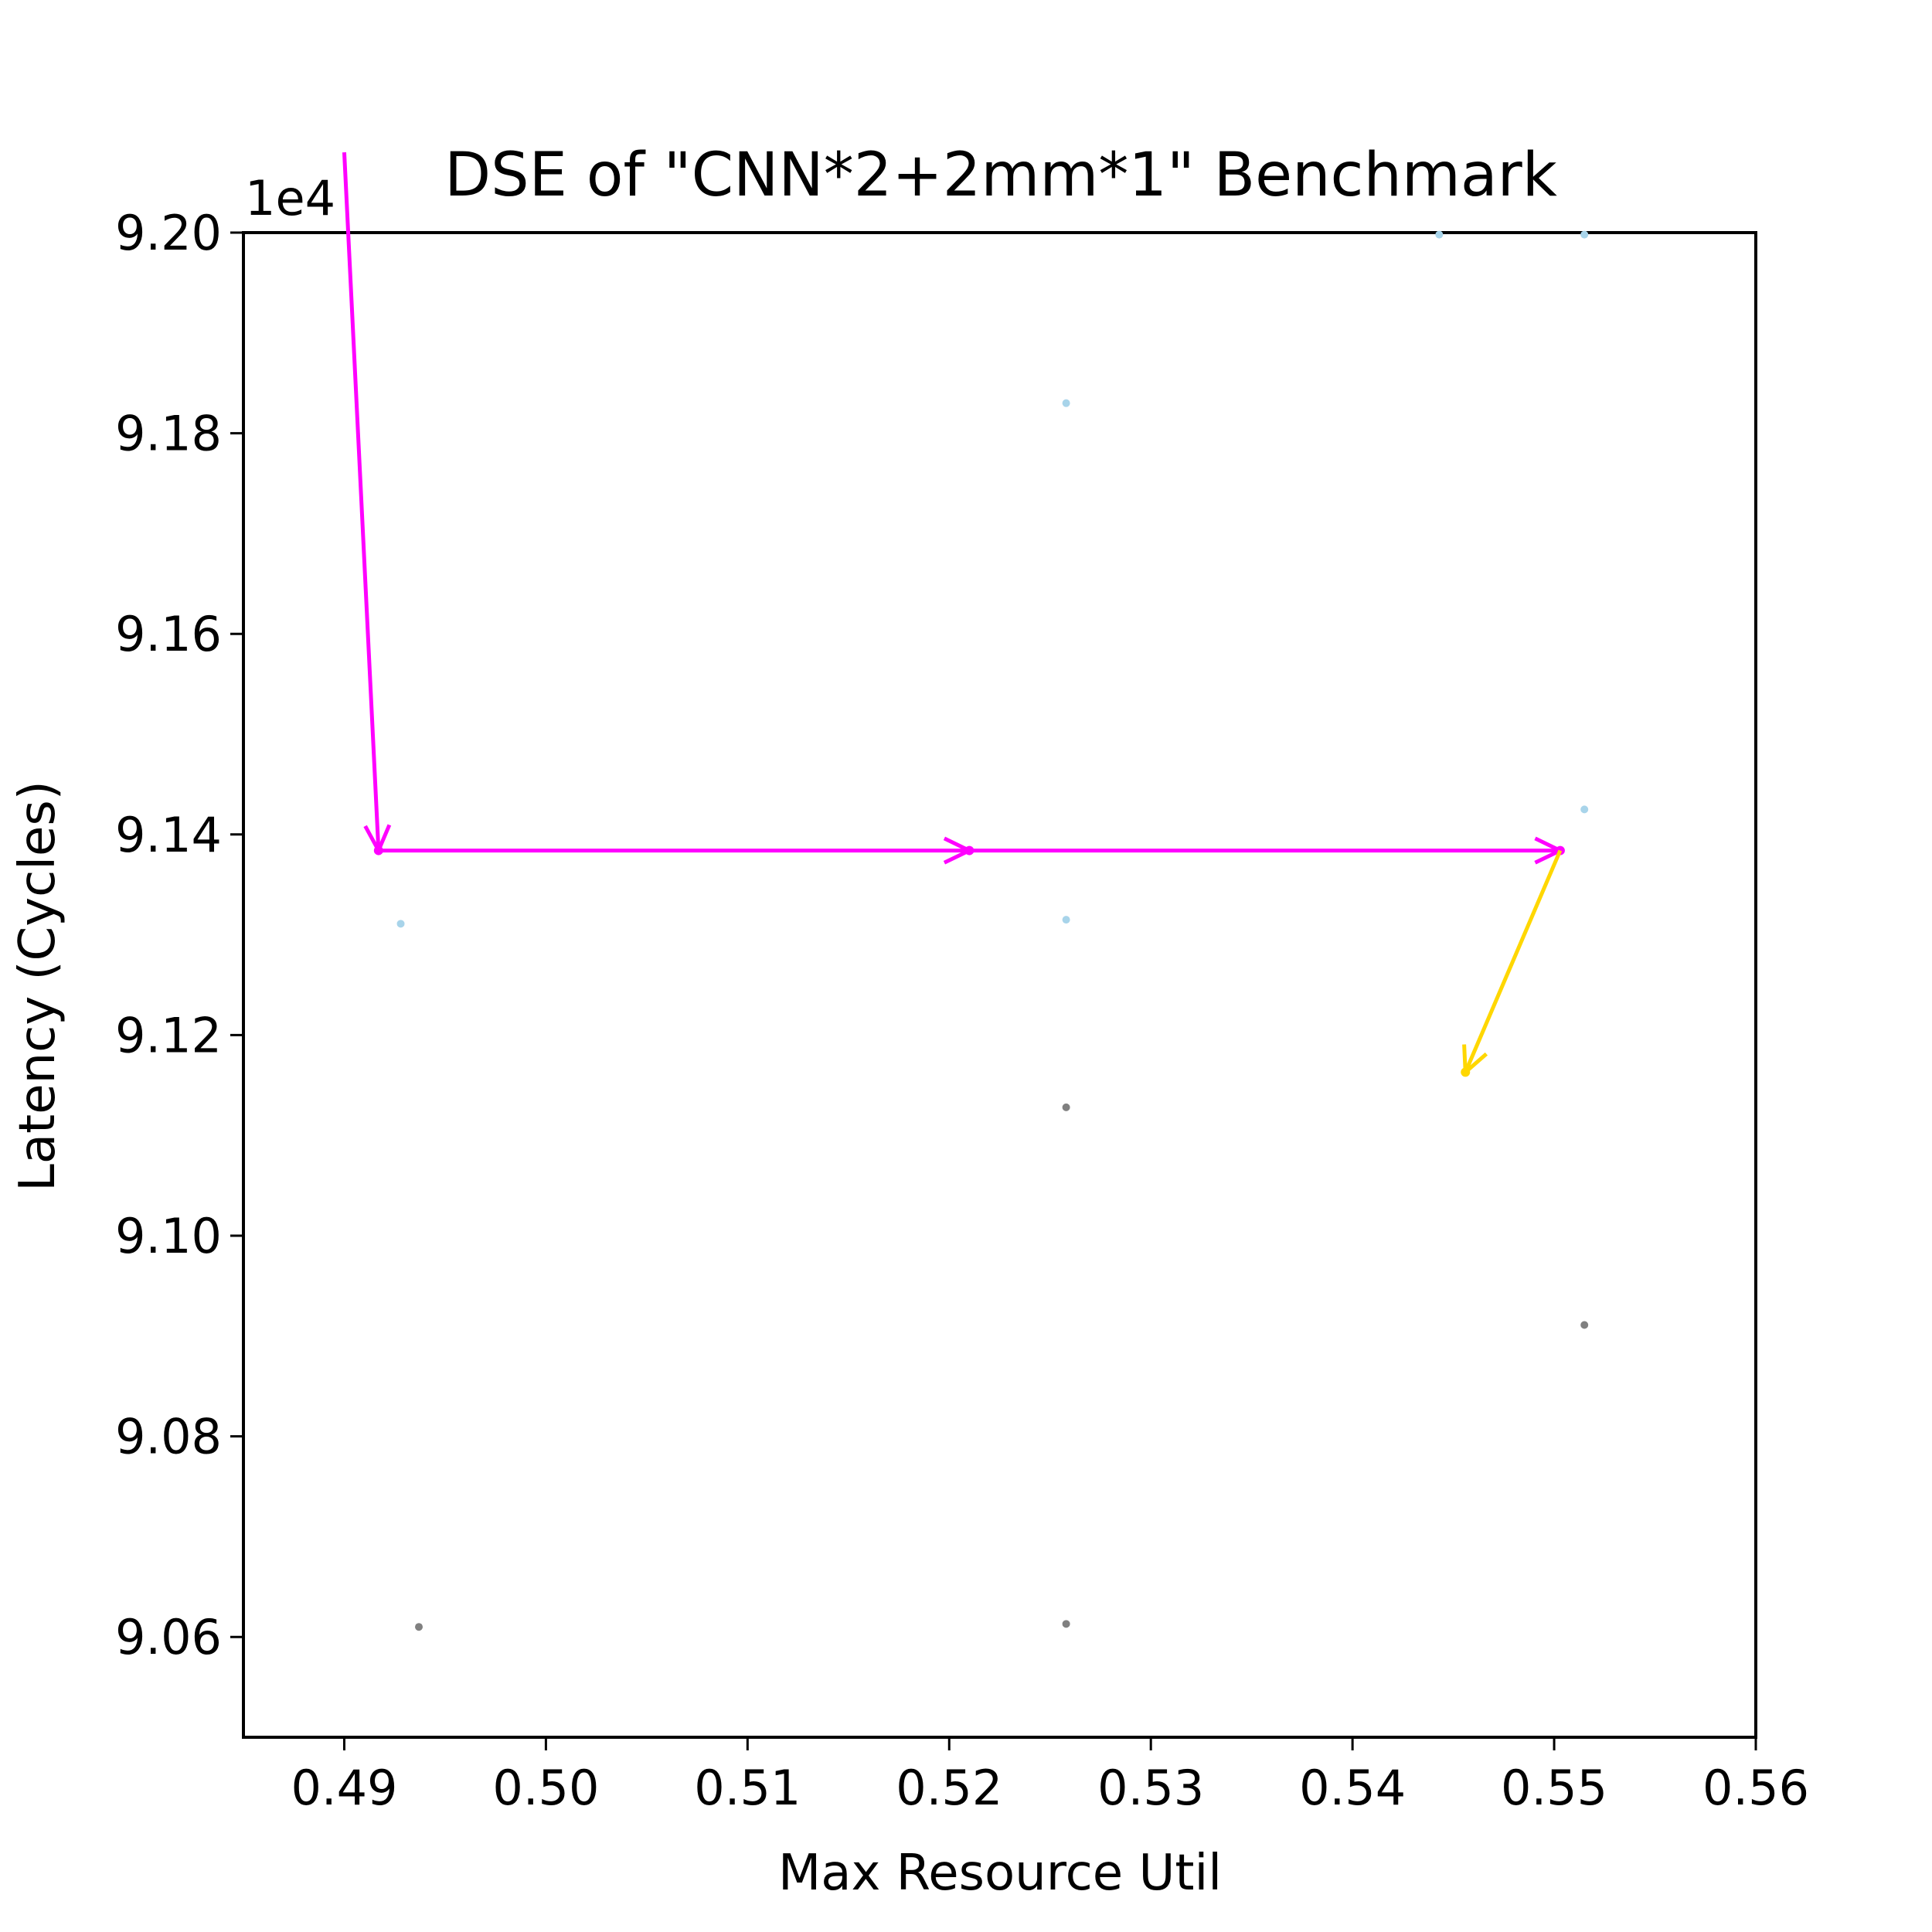 The width and height of the screenshot is (1932, 1932). Describe the element at coordinates (168, 634) in the screenshot. I see `y-tick-label: 9.16` at that location.